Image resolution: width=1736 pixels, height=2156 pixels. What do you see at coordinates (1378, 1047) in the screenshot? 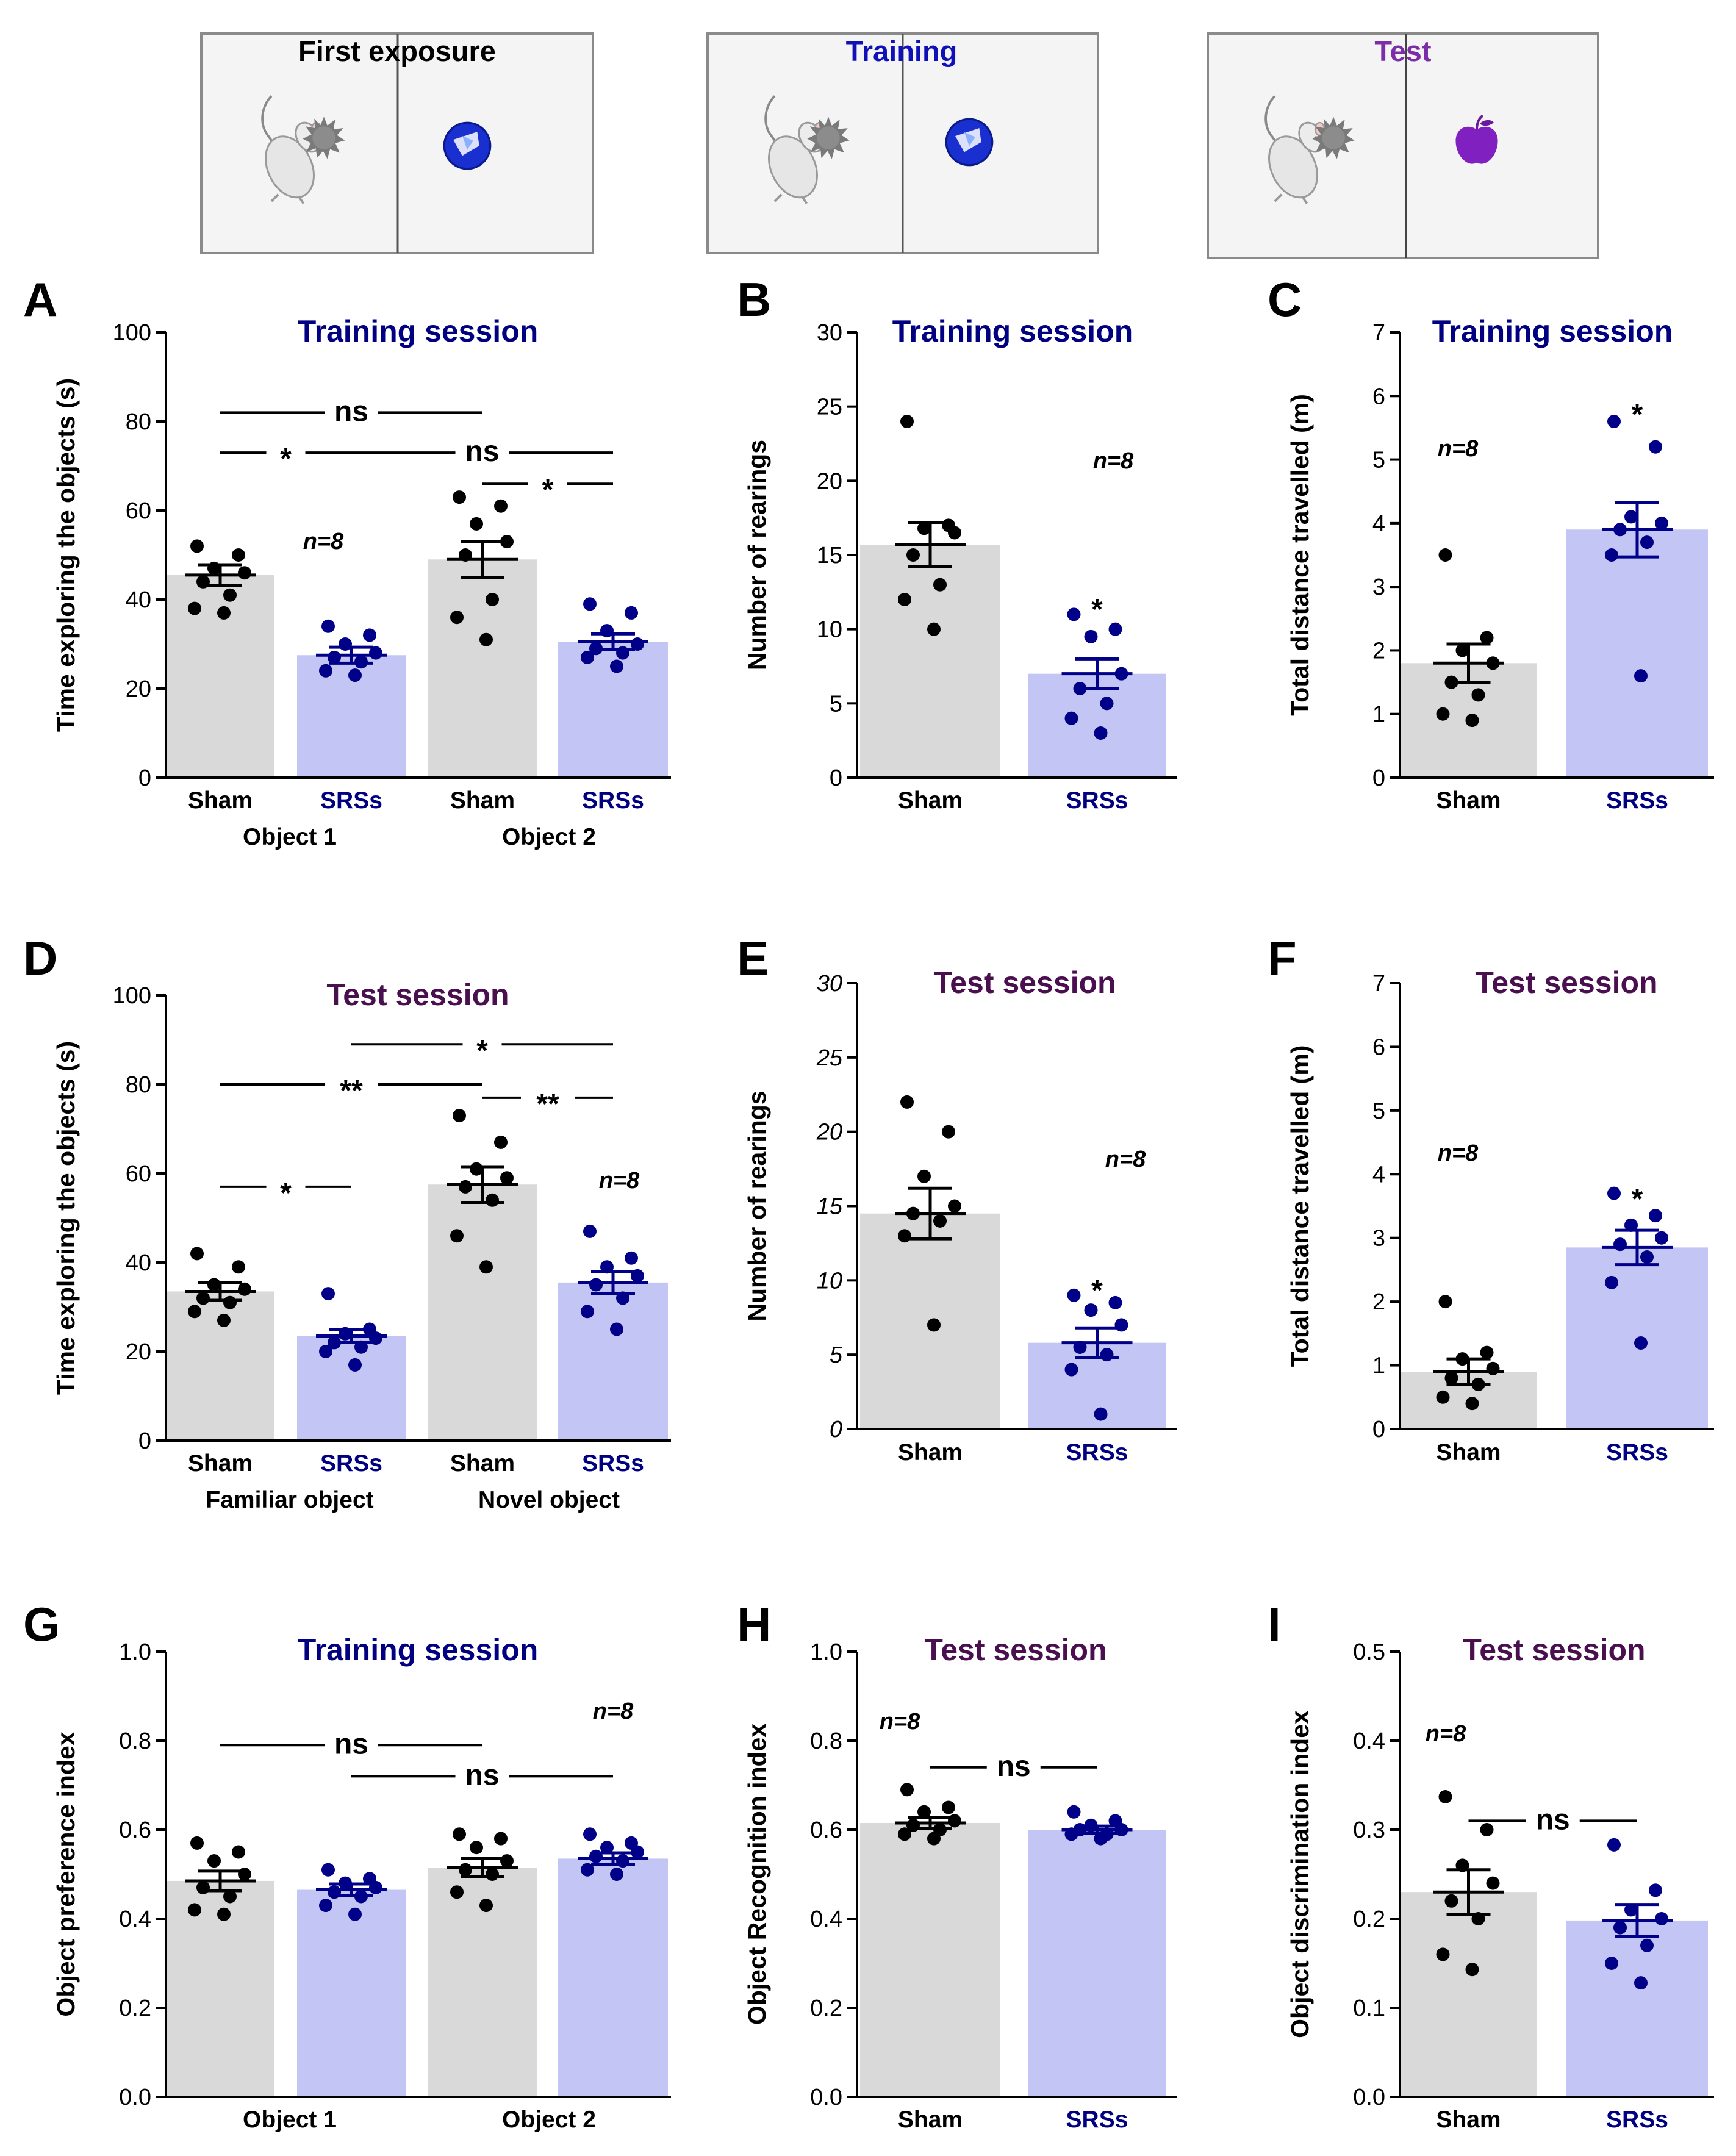
I see `y-tick-label: 6` at bounding box center [1378, 1047].